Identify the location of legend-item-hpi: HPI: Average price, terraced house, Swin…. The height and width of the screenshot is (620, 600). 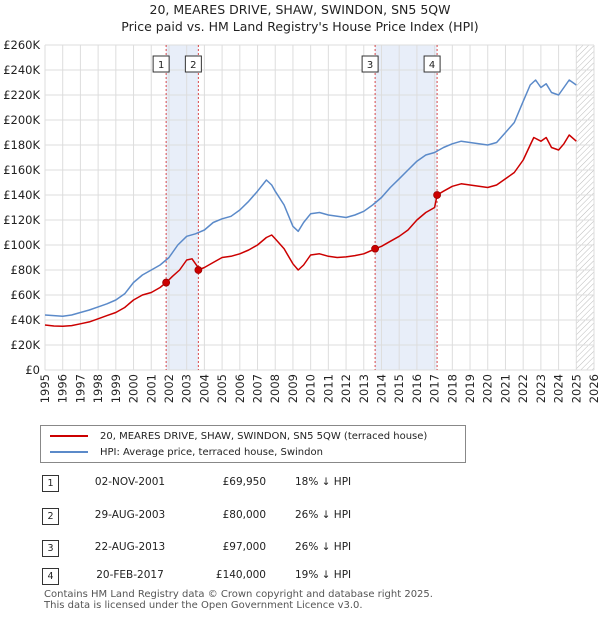
(182, 452).